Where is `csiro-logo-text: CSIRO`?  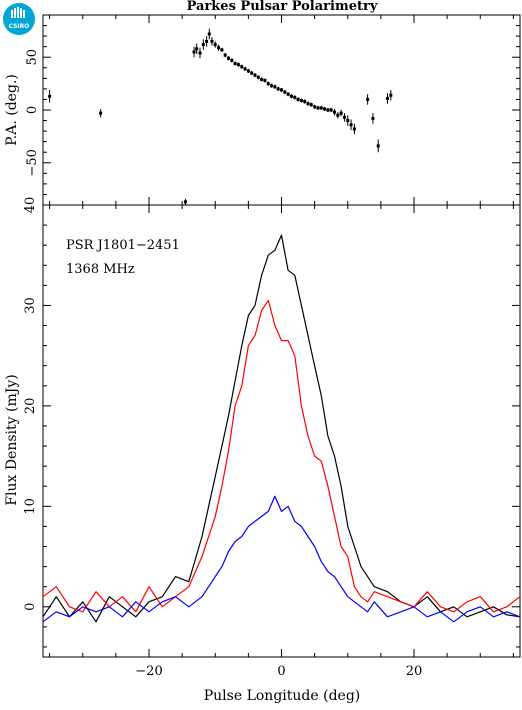 csiro-logo-text: CSIRO is located at coordinates (19, 26).